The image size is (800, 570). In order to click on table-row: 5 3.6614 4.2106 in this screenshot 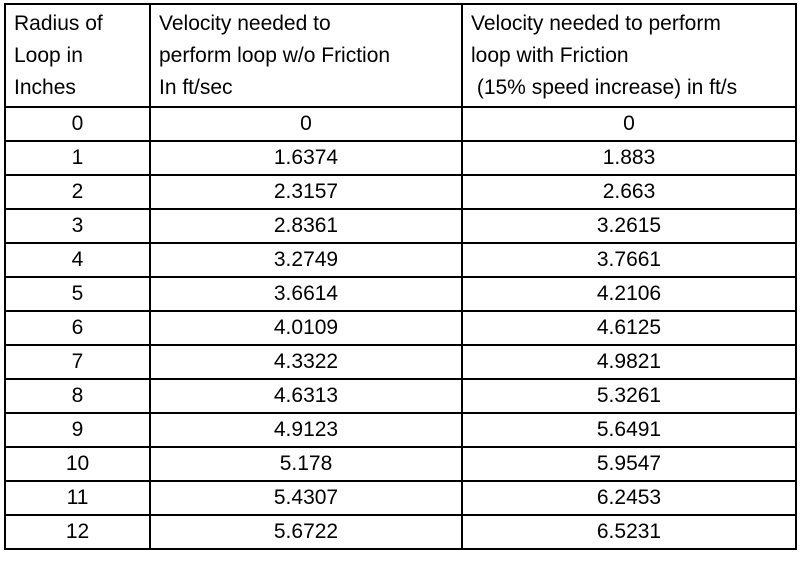, I will do `click(400, 294)`.